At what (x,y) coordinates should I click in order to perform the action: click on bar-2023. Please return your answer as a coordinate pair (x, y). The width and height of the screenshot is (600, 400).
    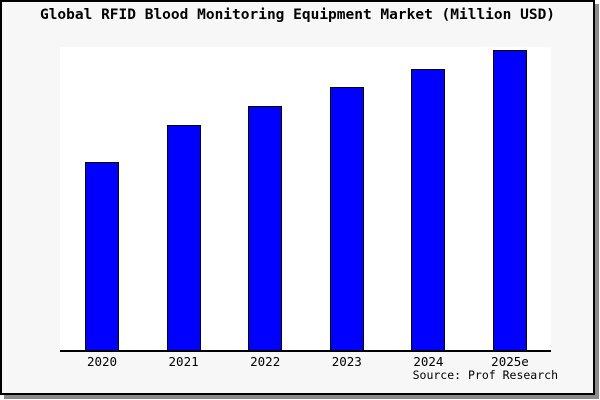
    Looking at the image, I should click on (346, 218).